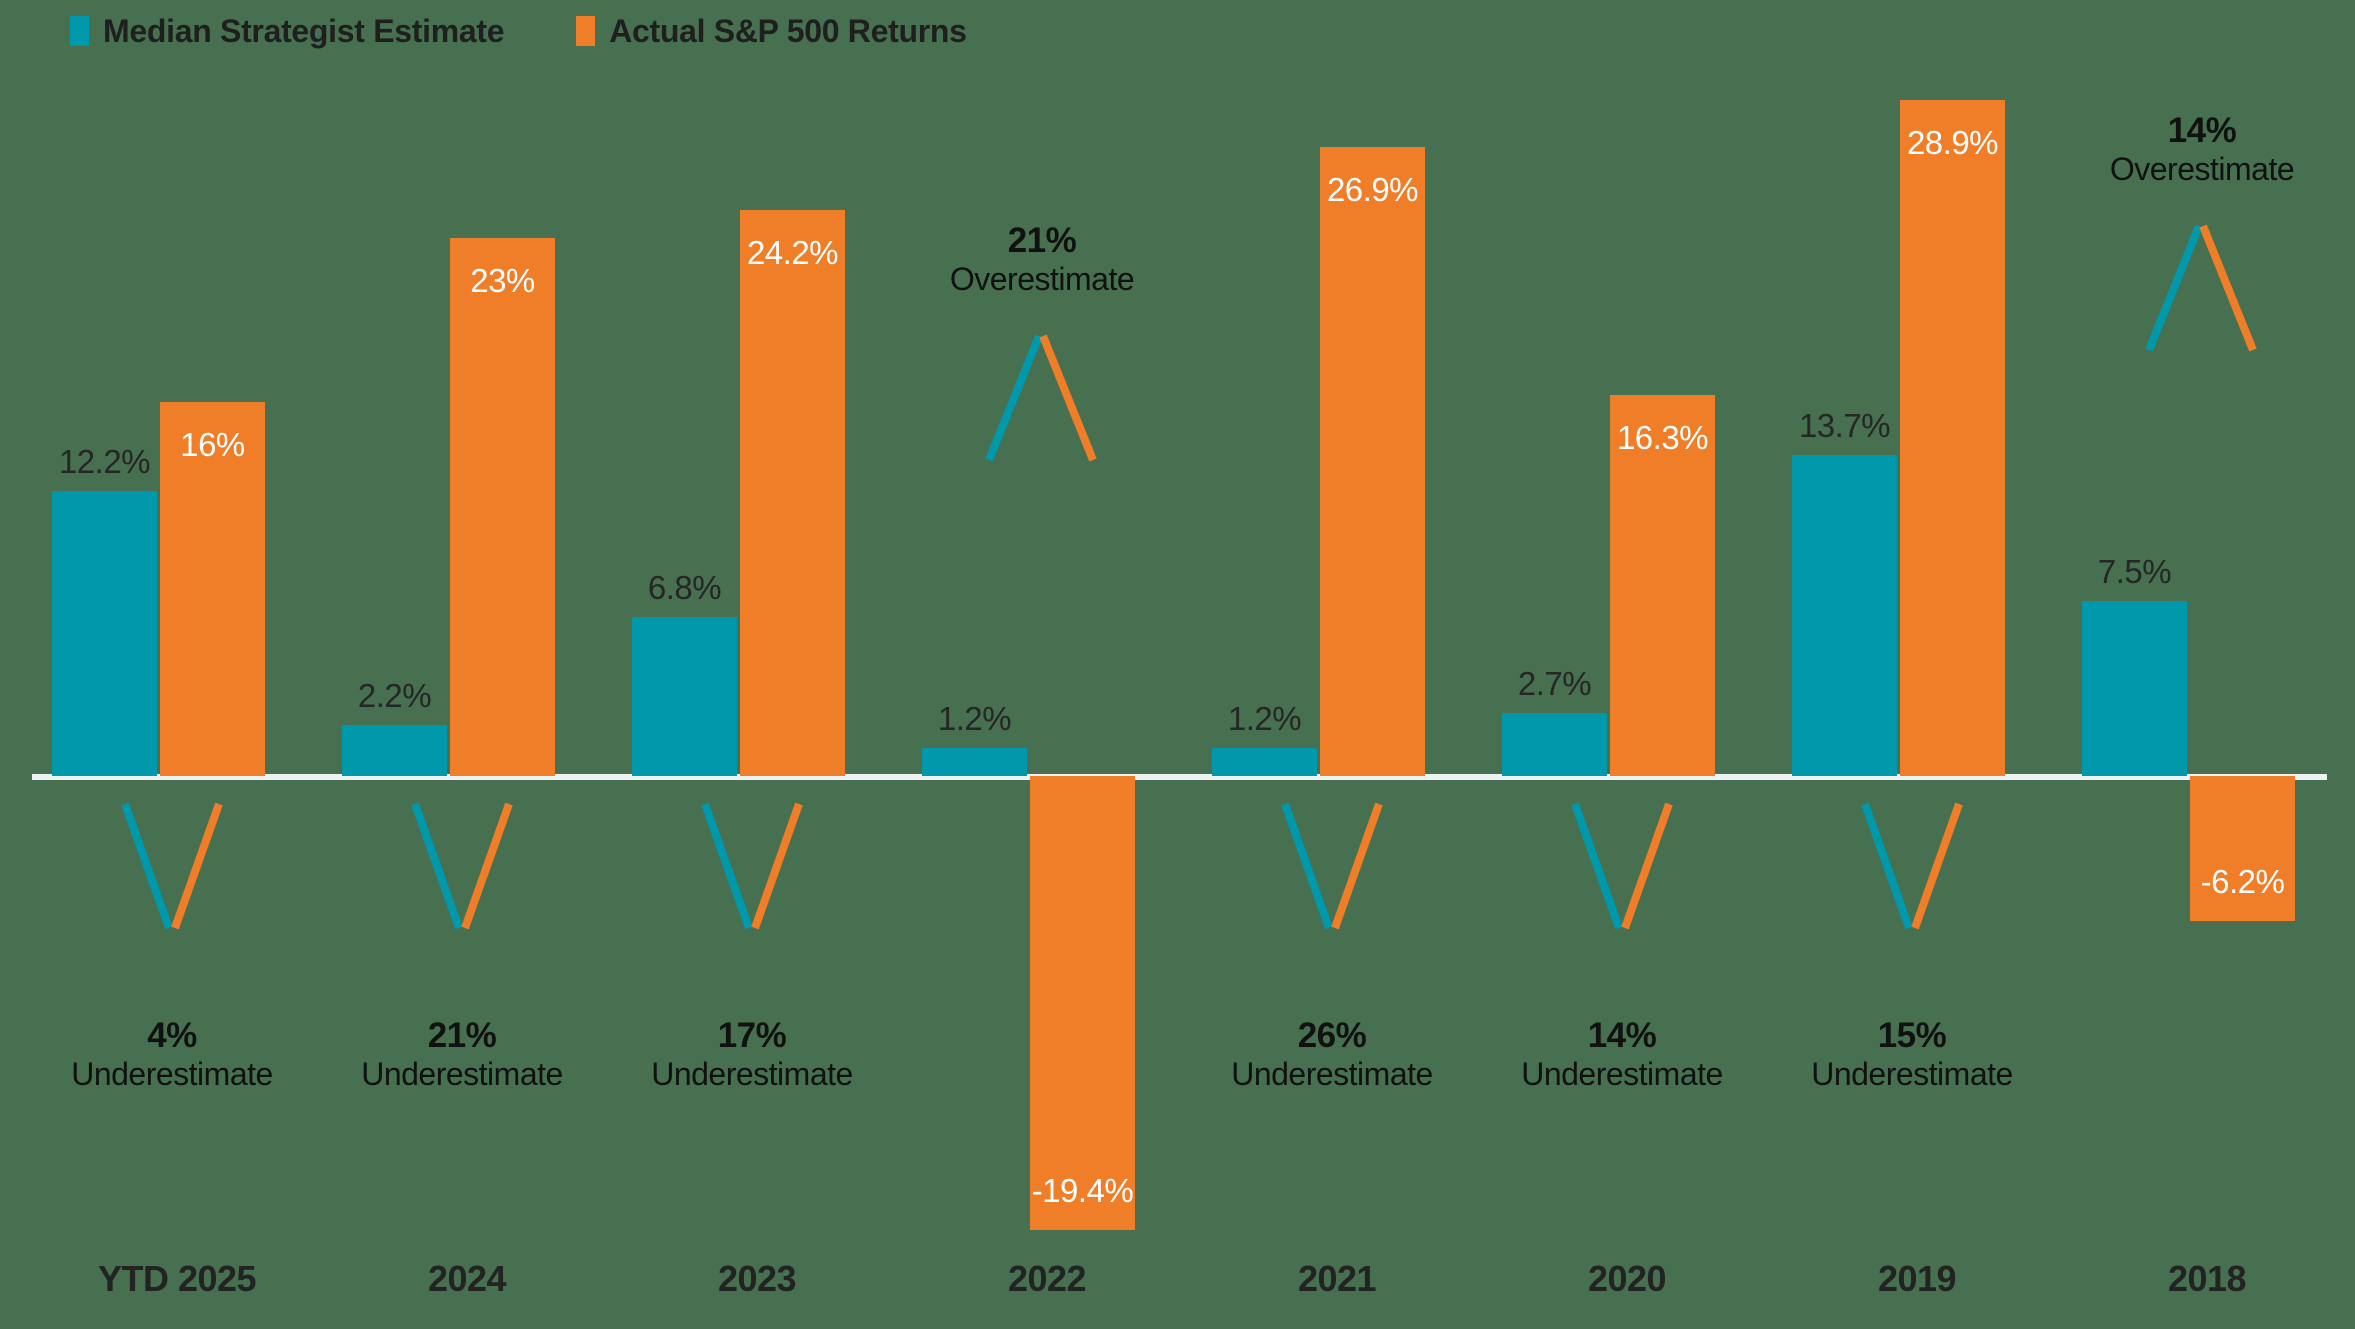  What do you see at coordinates (792, 492) in the screenshot?
I see `bar-actual-2023` at bounding box center [792, 492].